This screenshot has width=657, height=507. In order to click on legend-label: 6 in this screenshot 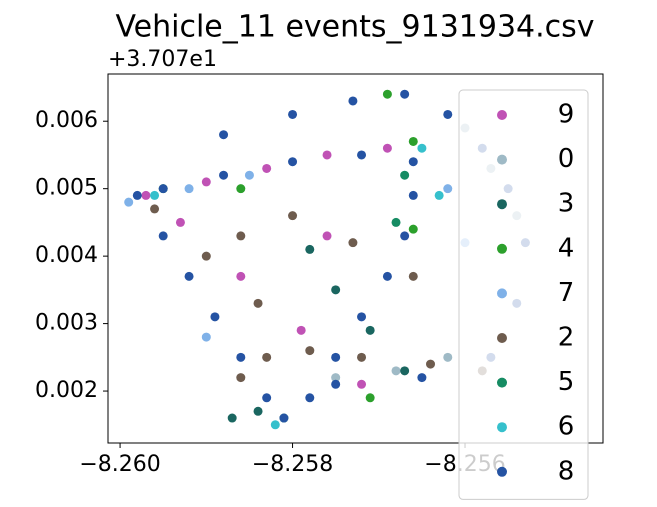, I will do `click(566, 427)`.